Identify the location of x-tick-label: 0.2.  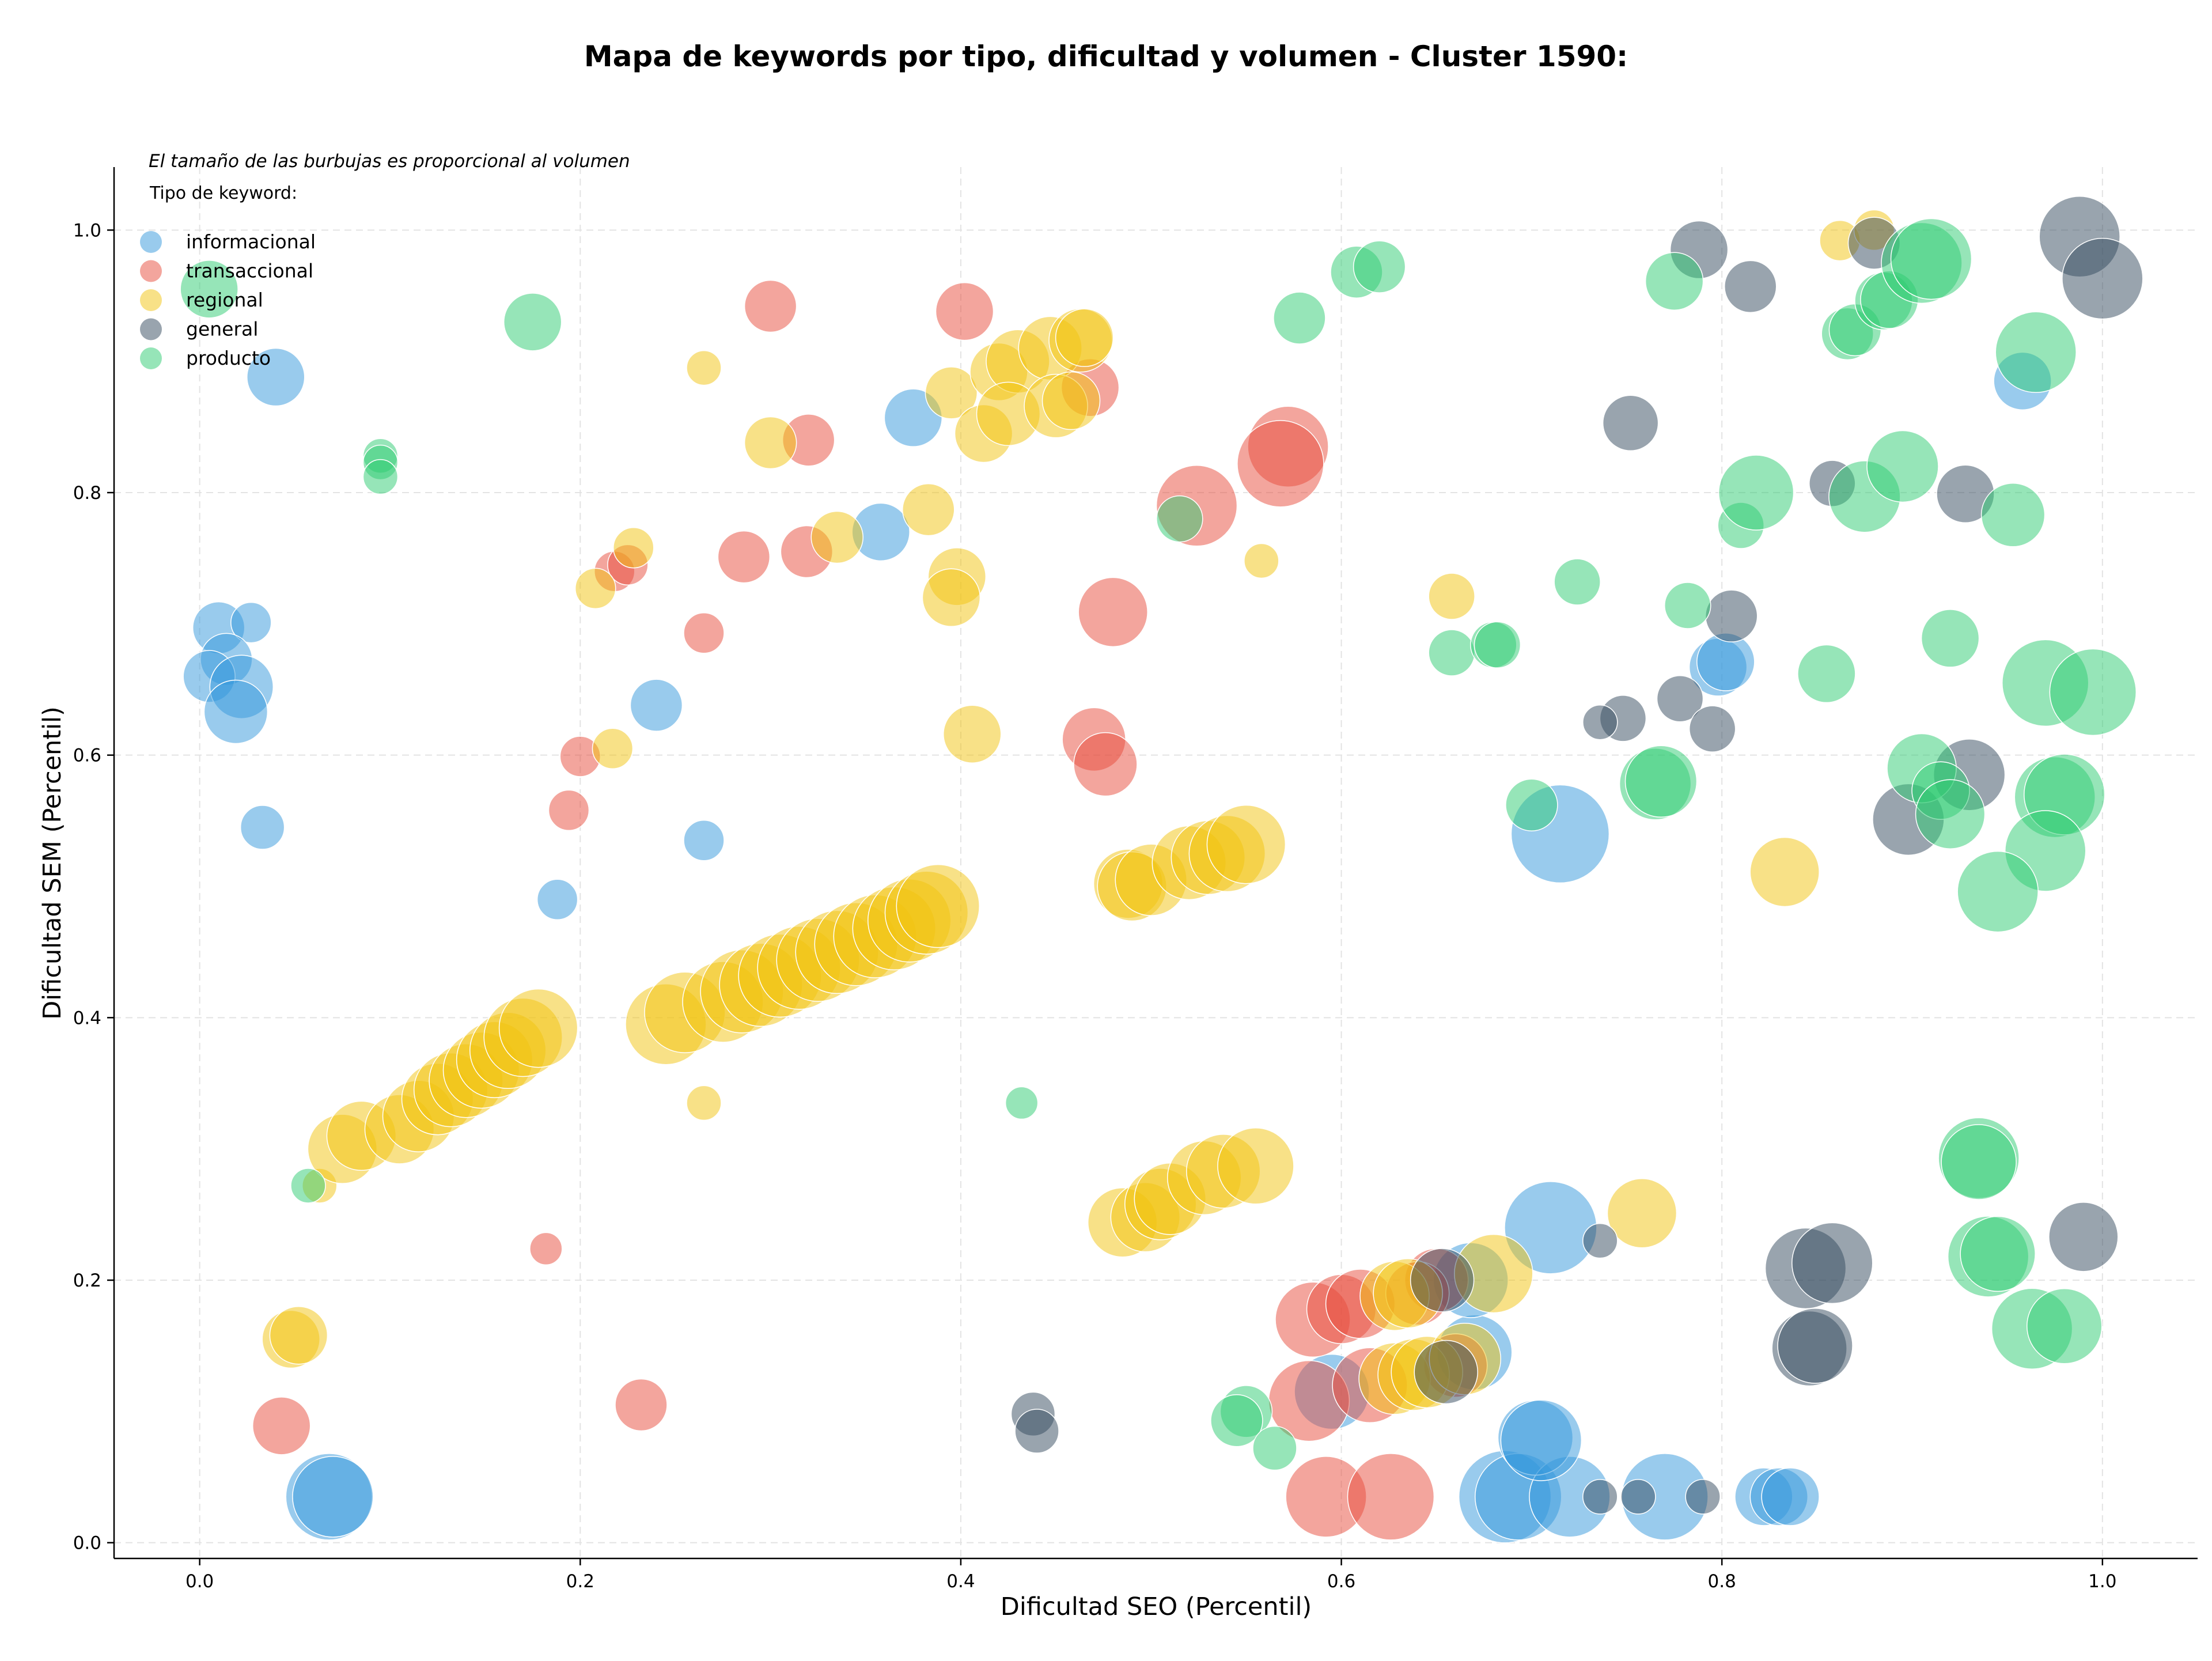
(580, 1581).